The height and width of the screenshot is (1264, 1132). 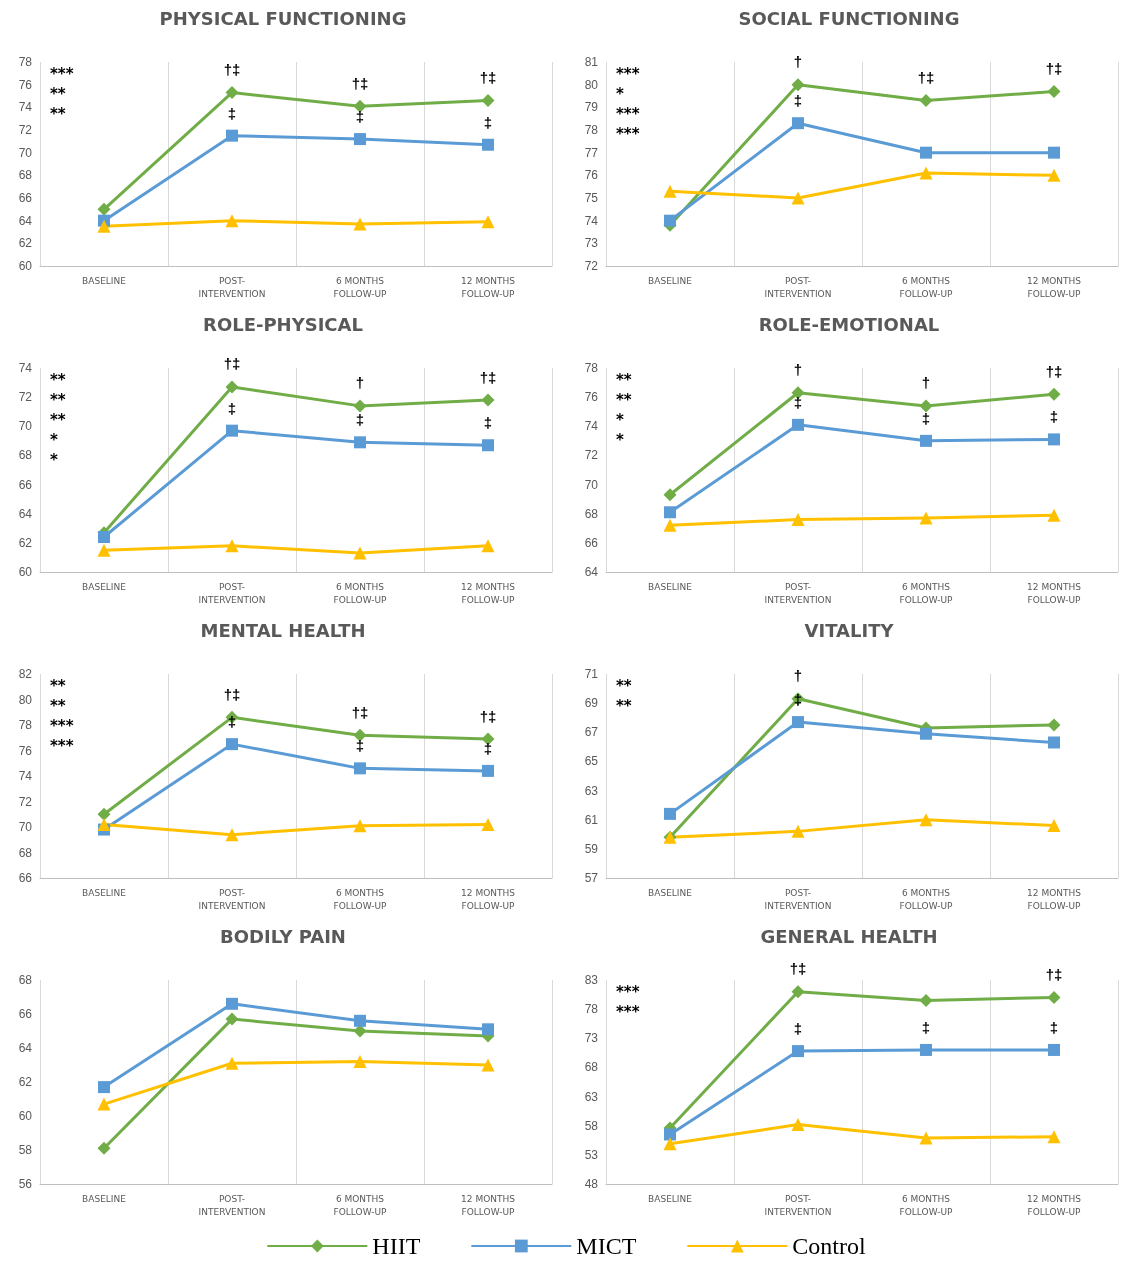 What do you see at coordinates (591, 848) in the screenshot?
I see `y-tick-label: 59` at bounding box center [591, 848].